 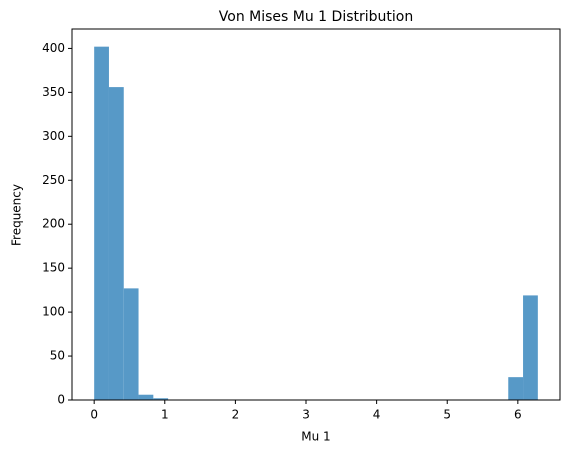 I want to click on x-tick-label: 6, so click(x=518, y=415).